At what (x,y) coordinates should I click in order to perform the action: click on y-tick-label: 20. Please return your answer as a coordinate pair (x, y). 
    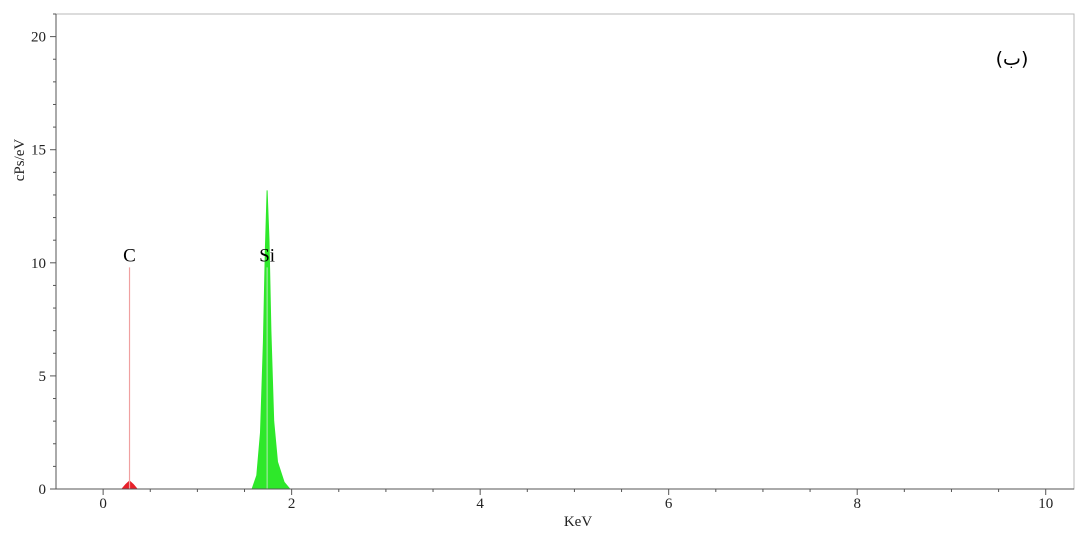
    Looking at the image, I should click on (38, 38).